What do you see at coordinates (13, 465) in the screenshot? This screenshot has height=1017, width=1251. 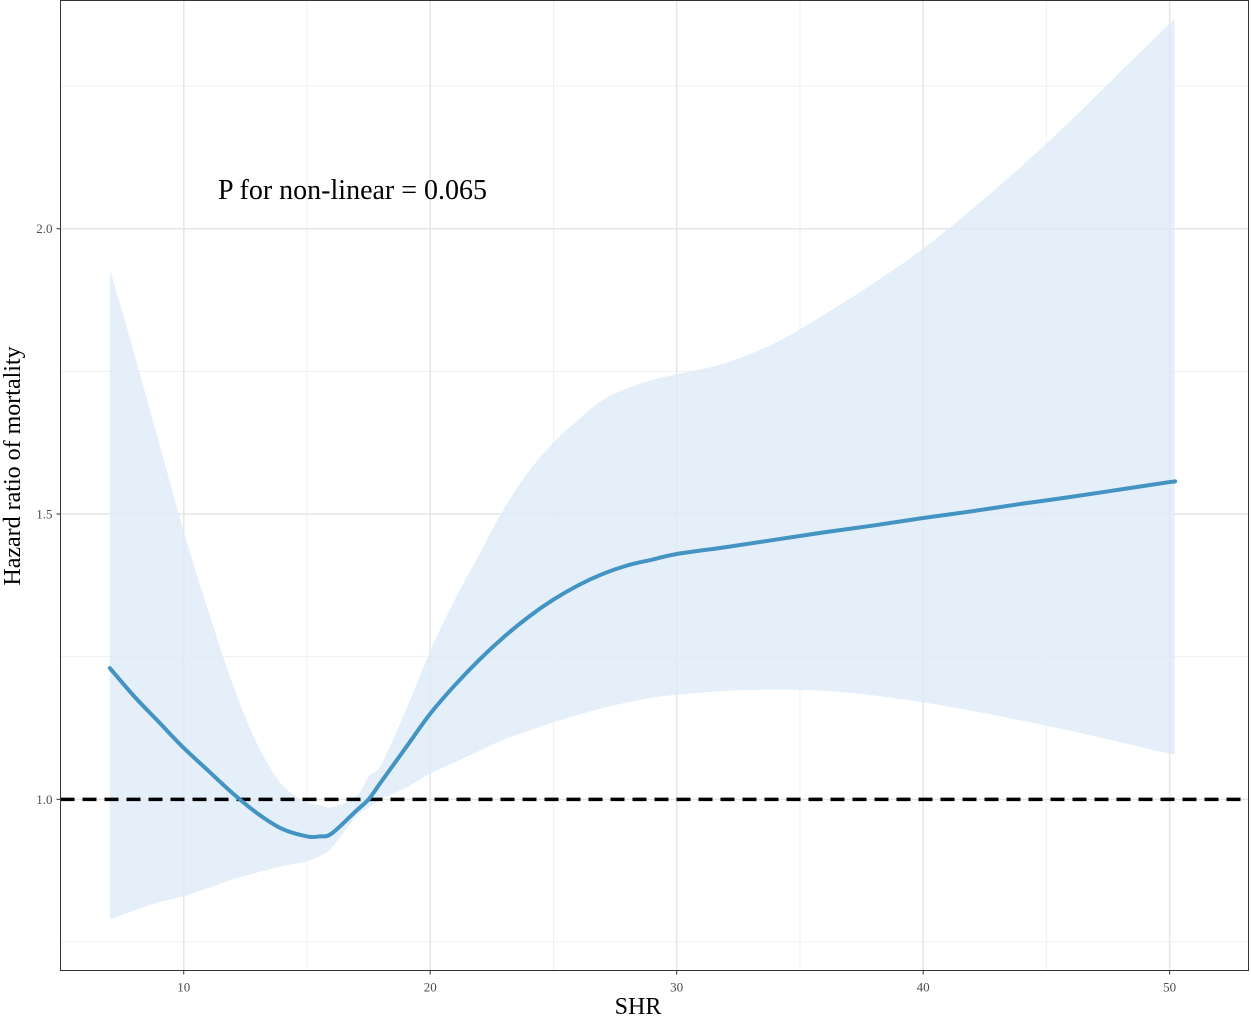 I see `y-axis-title: Hazard ratio of mortality` at bounding box center [13, 465].